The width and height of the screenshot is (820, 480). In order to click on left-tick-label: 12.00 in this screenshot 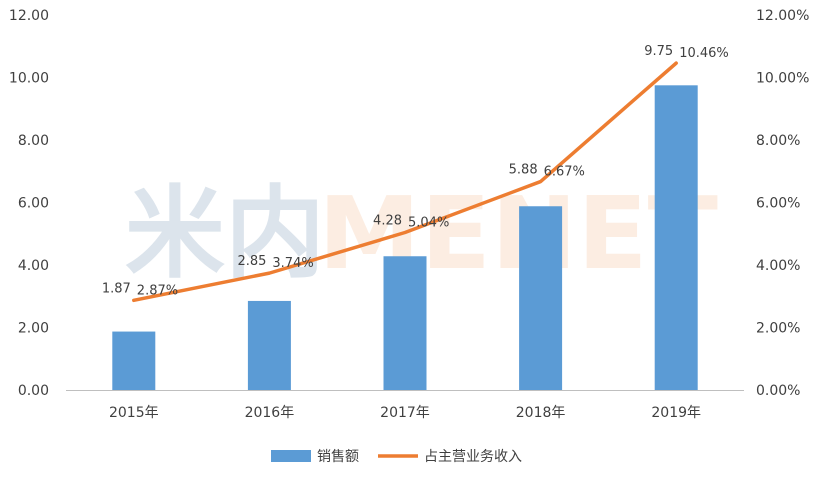, I will do `click(29, 16)`.